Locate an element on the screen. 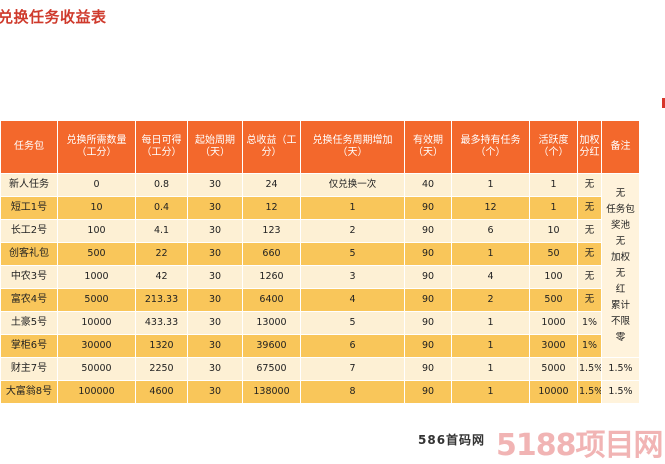  table-cell: 138000 is located at coordinates (271, 392).